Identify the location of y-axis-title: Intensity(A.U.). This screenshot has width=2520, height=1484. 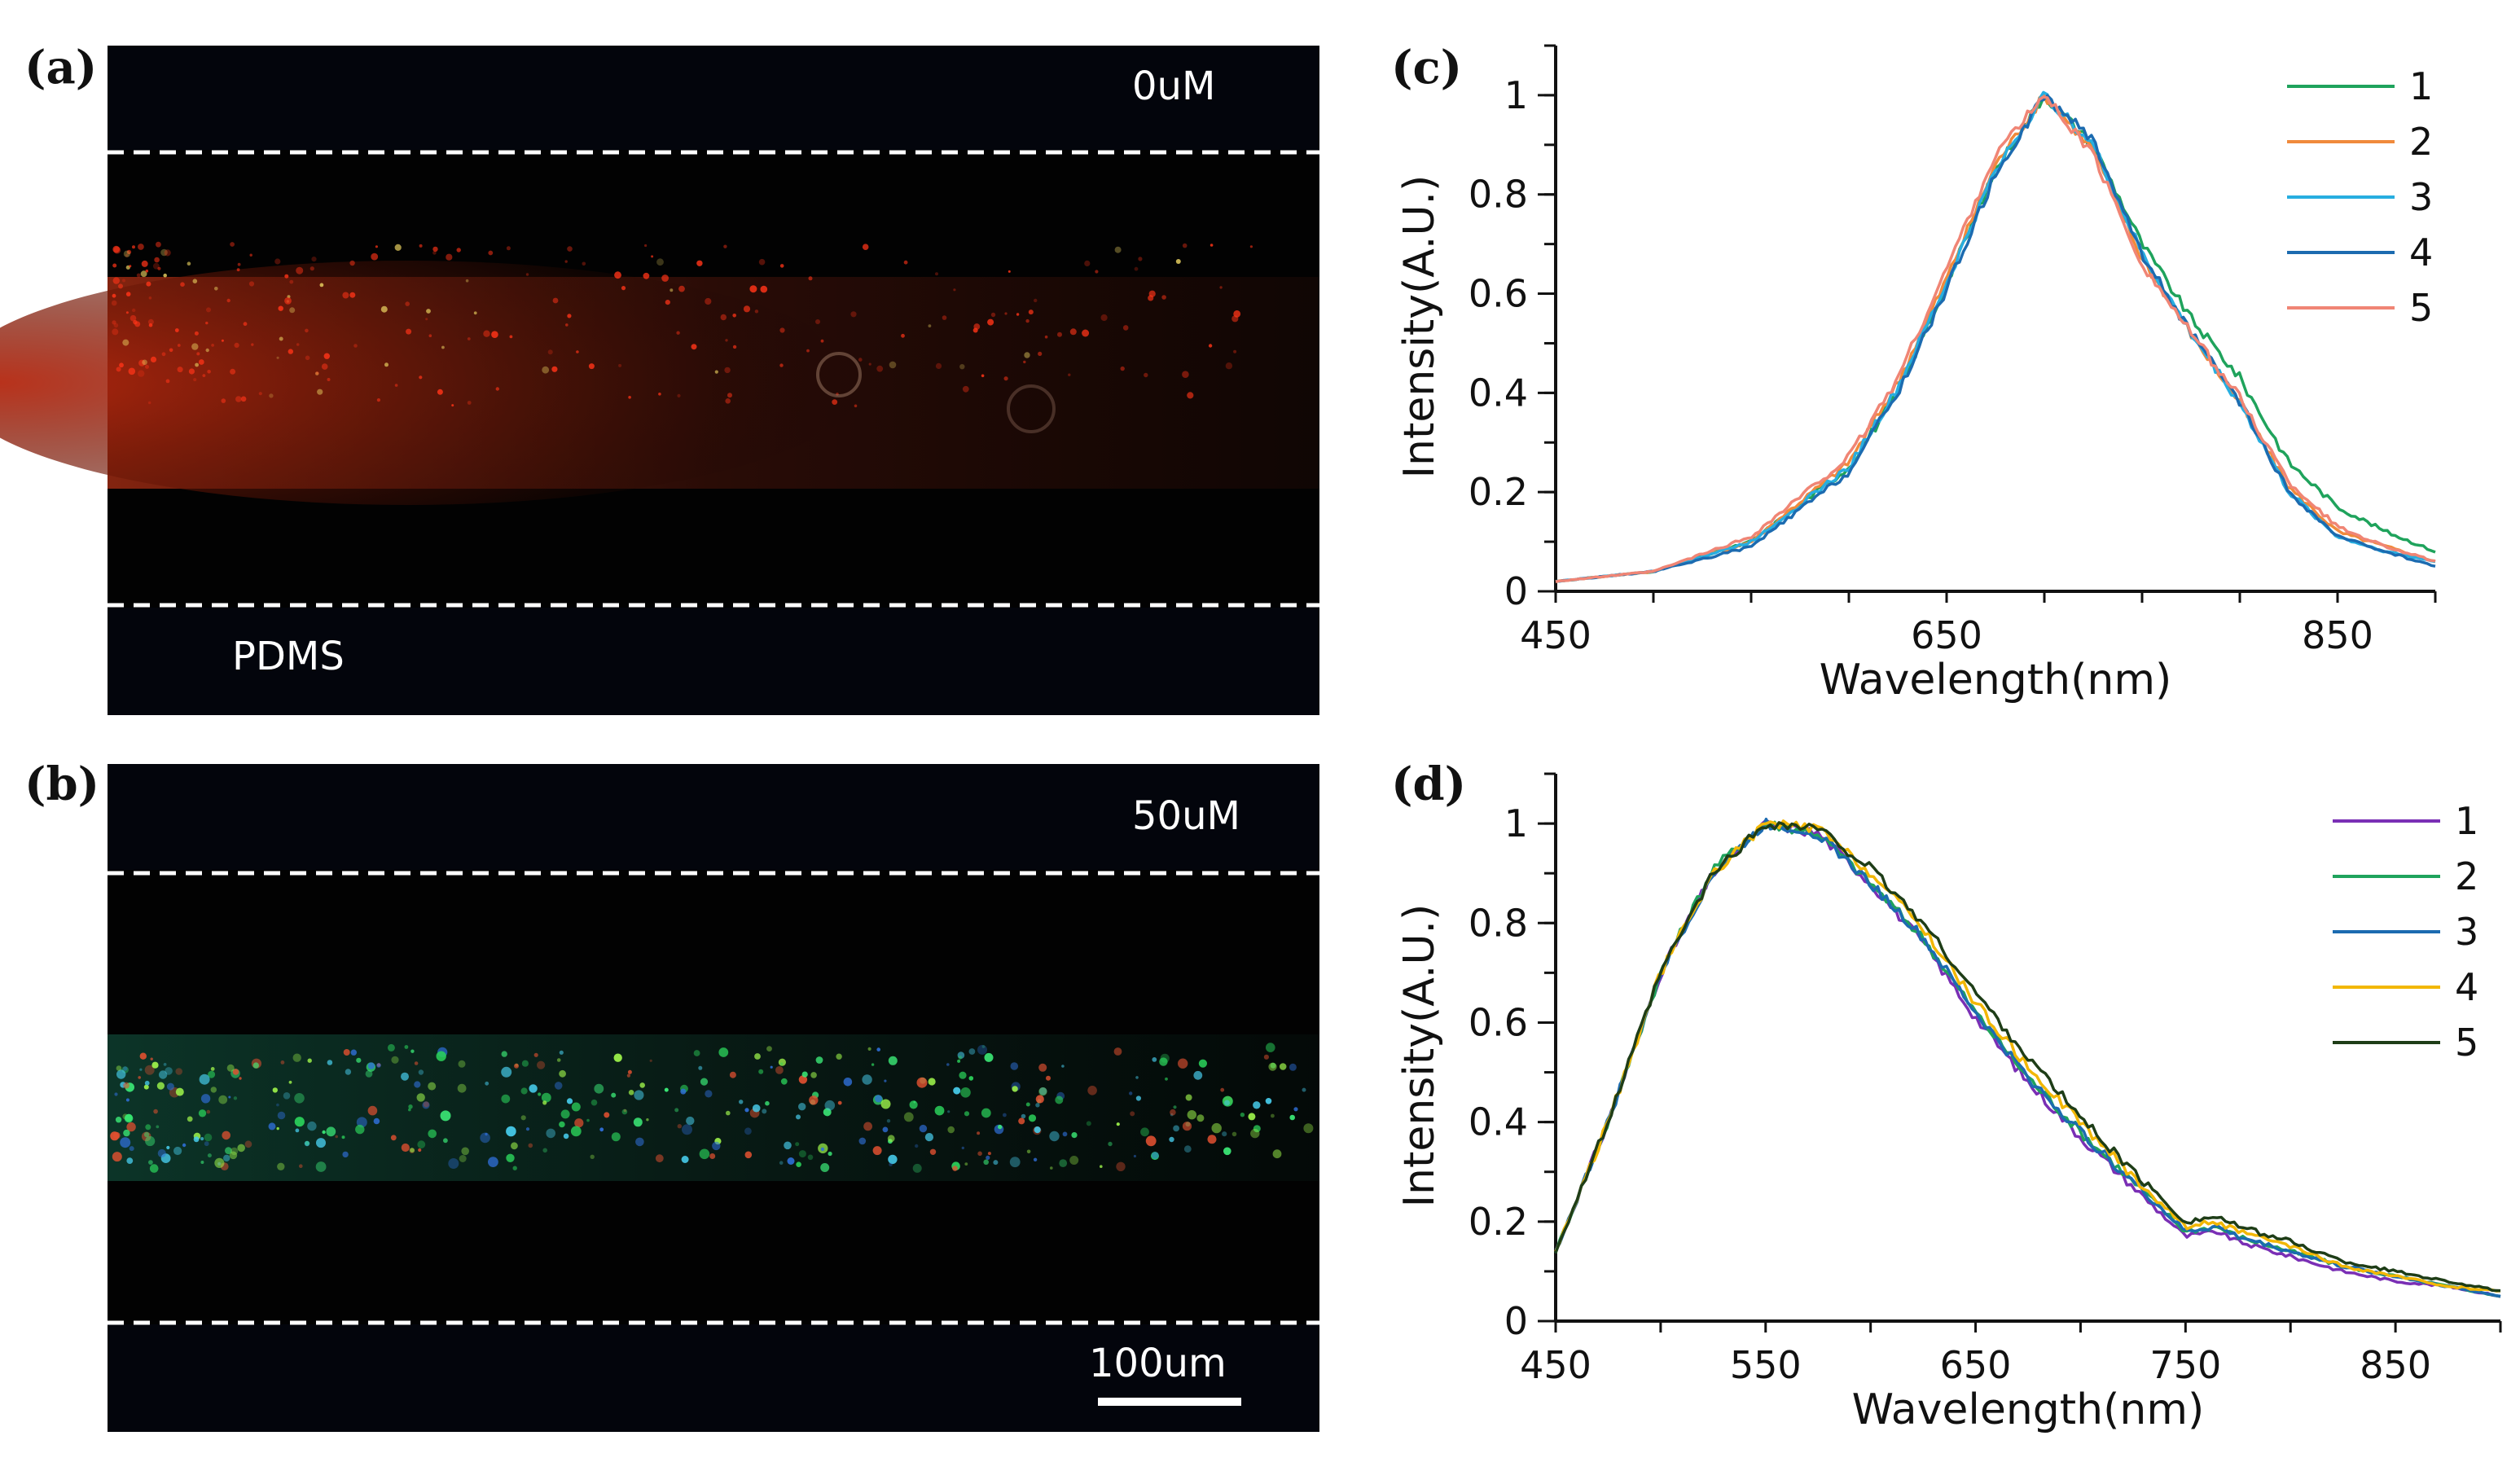
(1420, 327).